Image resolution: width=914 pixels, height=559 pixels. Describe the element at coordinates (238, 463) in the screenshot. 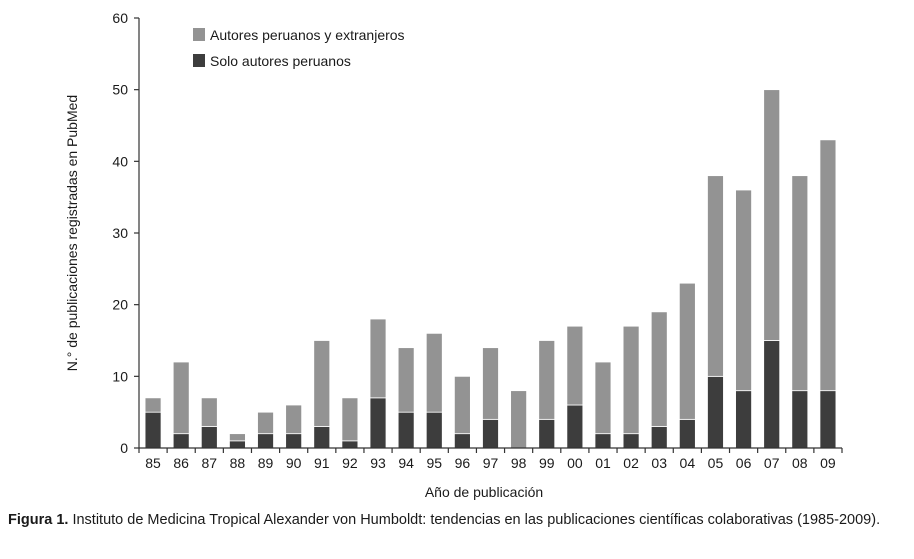

I see `x-tick-label: 88` at that location.